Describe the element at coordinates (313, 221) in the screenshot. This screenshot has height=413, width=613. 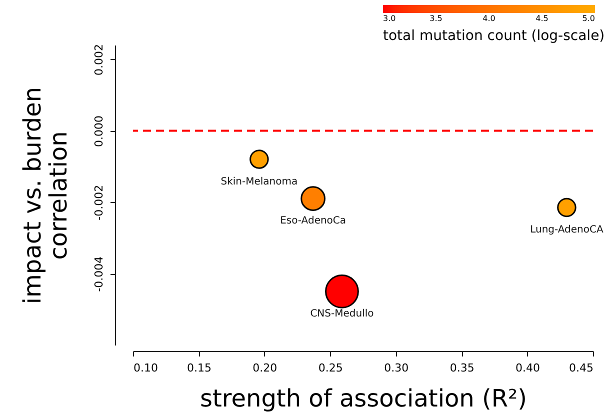
I see `annotation: Eso-AdenoCa` at that location.